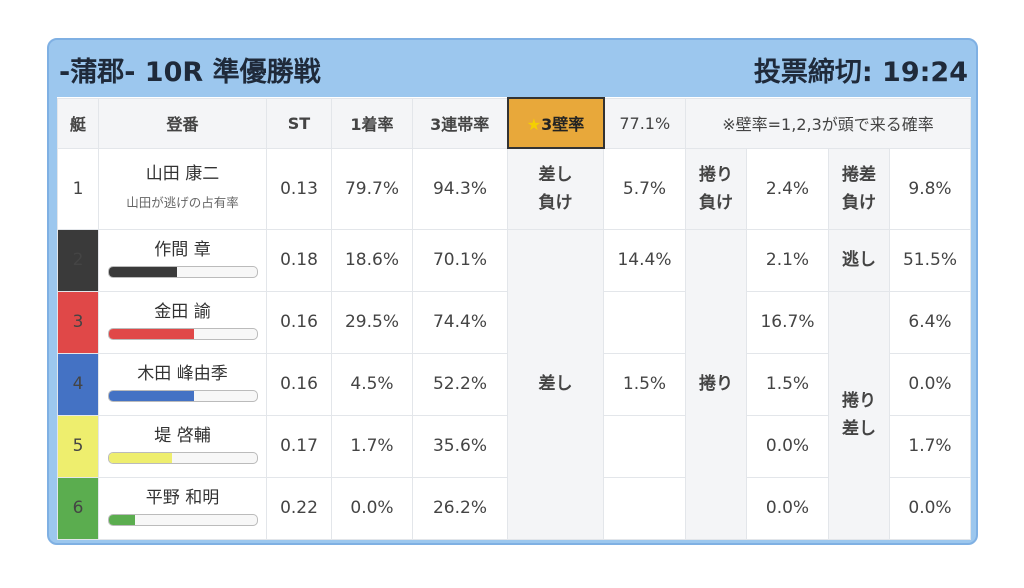  What do you see at coordinates (372, 188) in the screenshot?
I see `first-rate-value: 79.7%` at bounding box center [372, 188].